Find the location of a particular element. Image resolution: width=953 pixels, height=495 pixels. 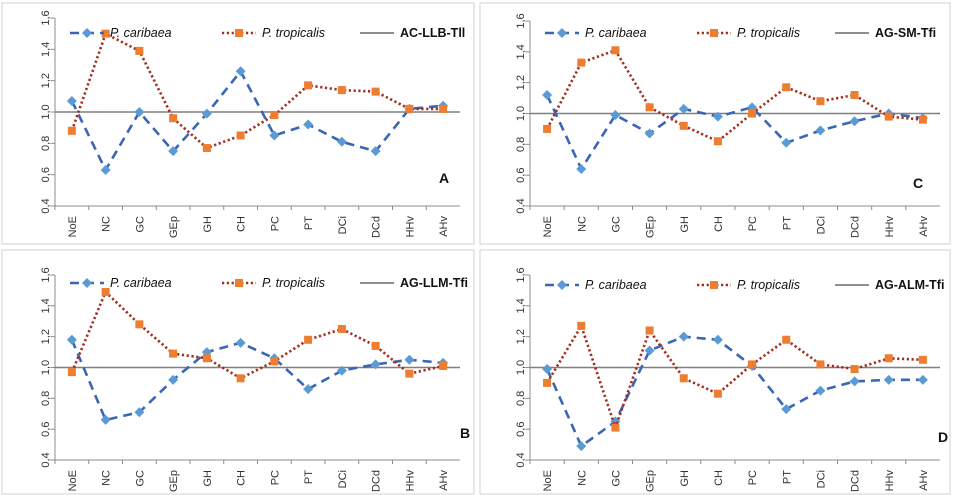

y-tick-label: 1,2 is located at coordinates (46, 80).